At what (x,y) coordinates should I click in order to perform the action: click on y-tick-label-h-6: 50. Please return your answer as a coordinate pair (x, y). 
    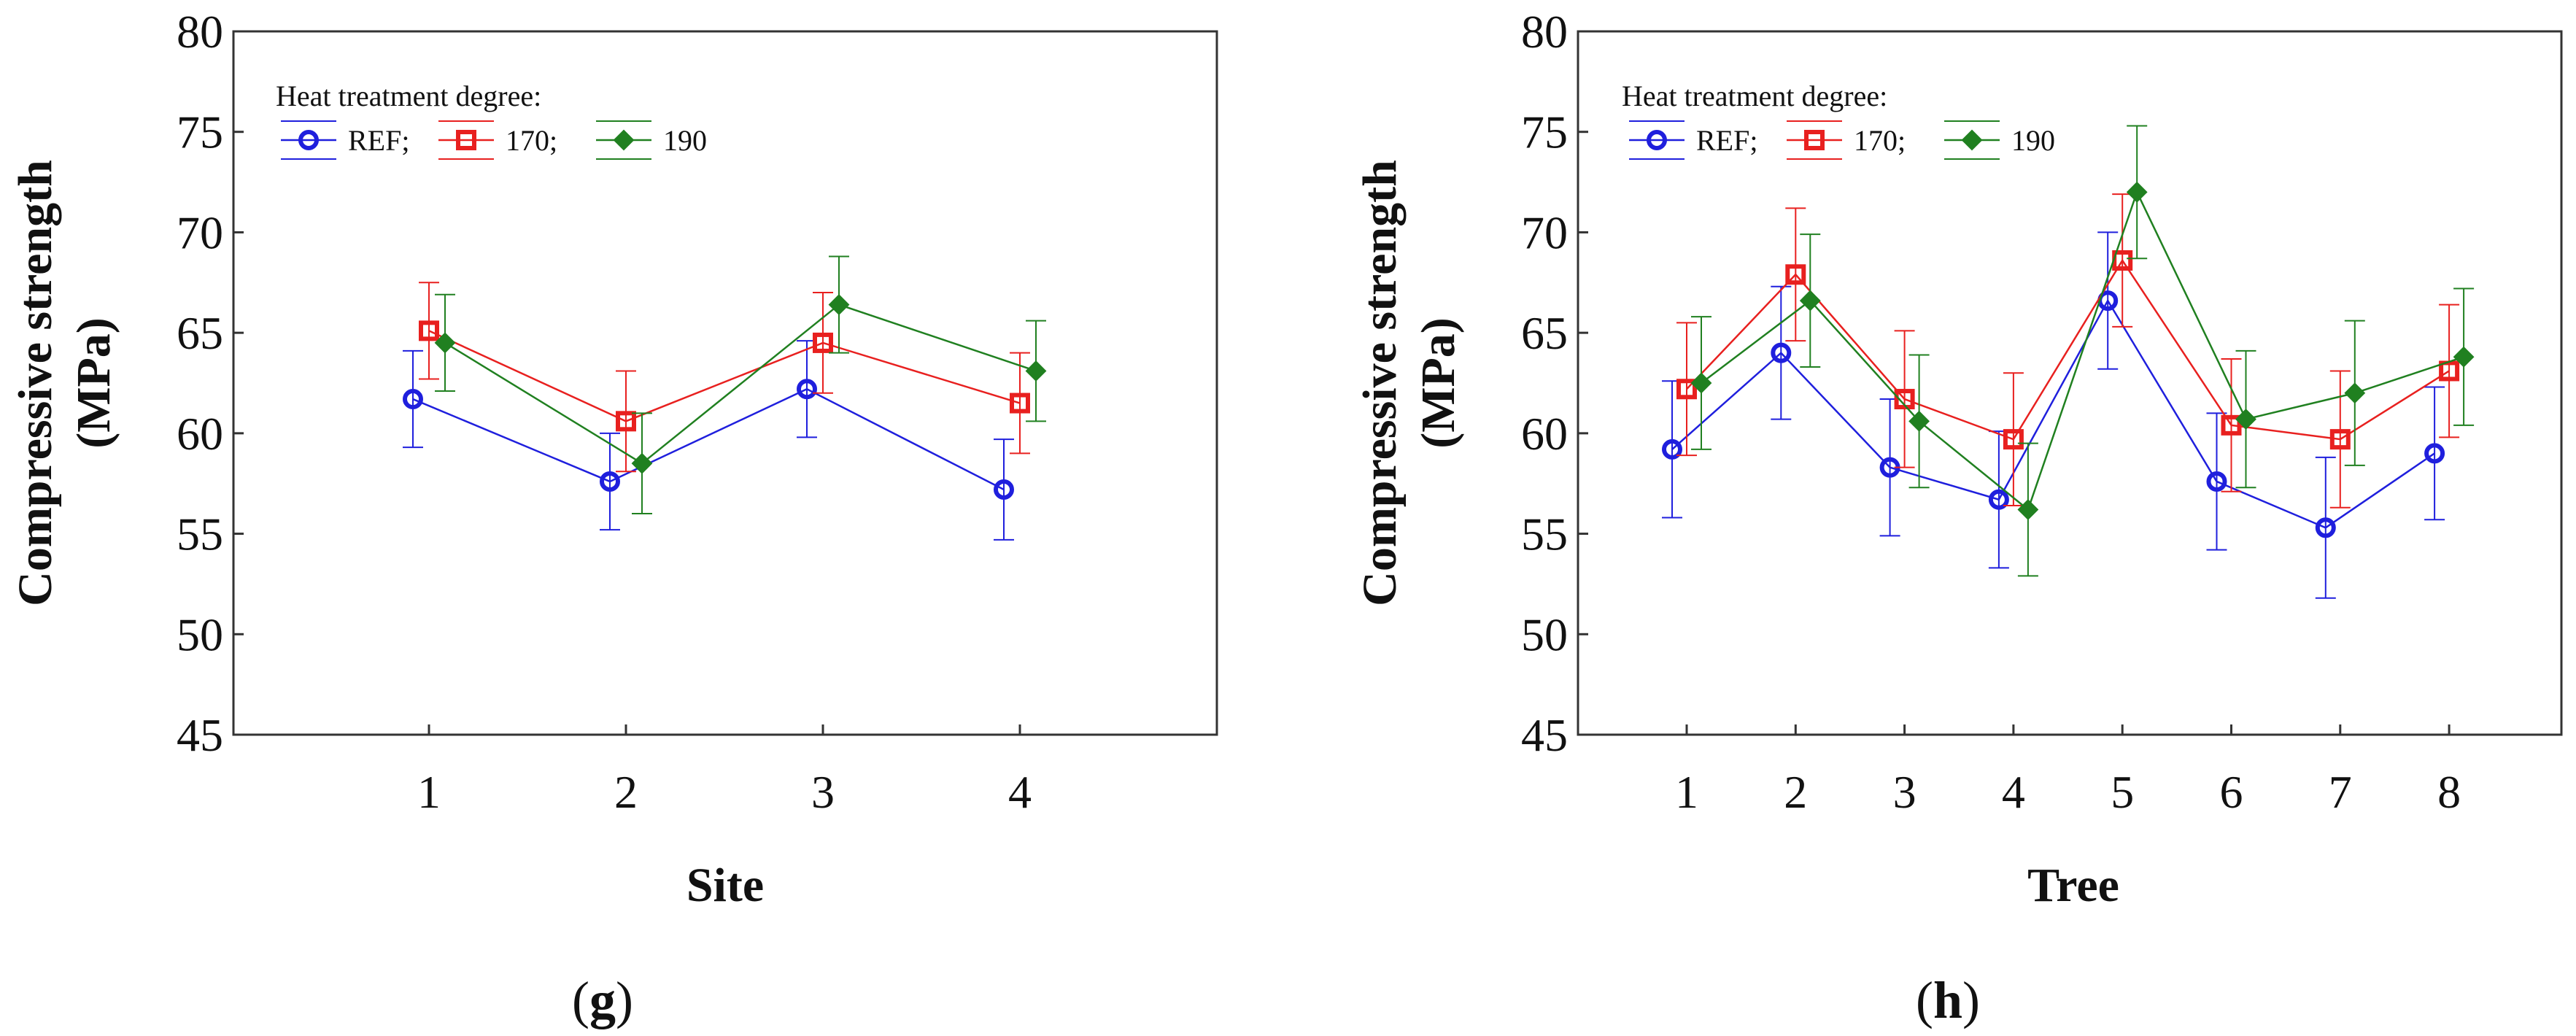
    Looking at the image, I should click on (1544, 634).